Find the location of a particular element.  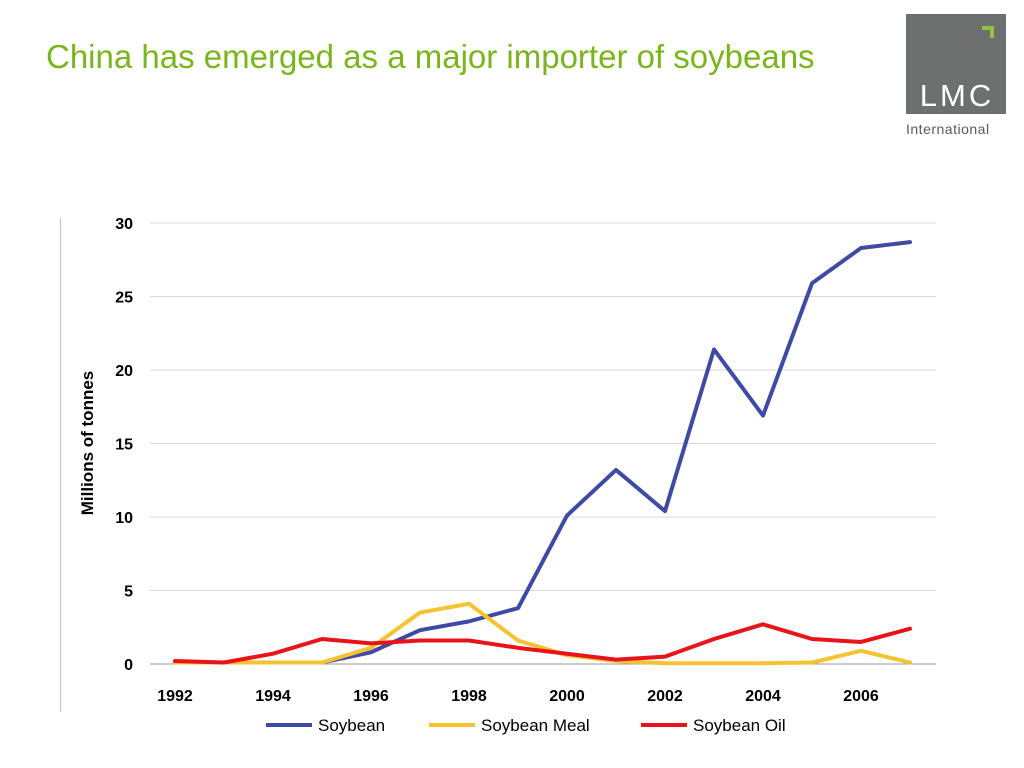

legend-label-soybean: Soybean is located at coordinates (351, 725).